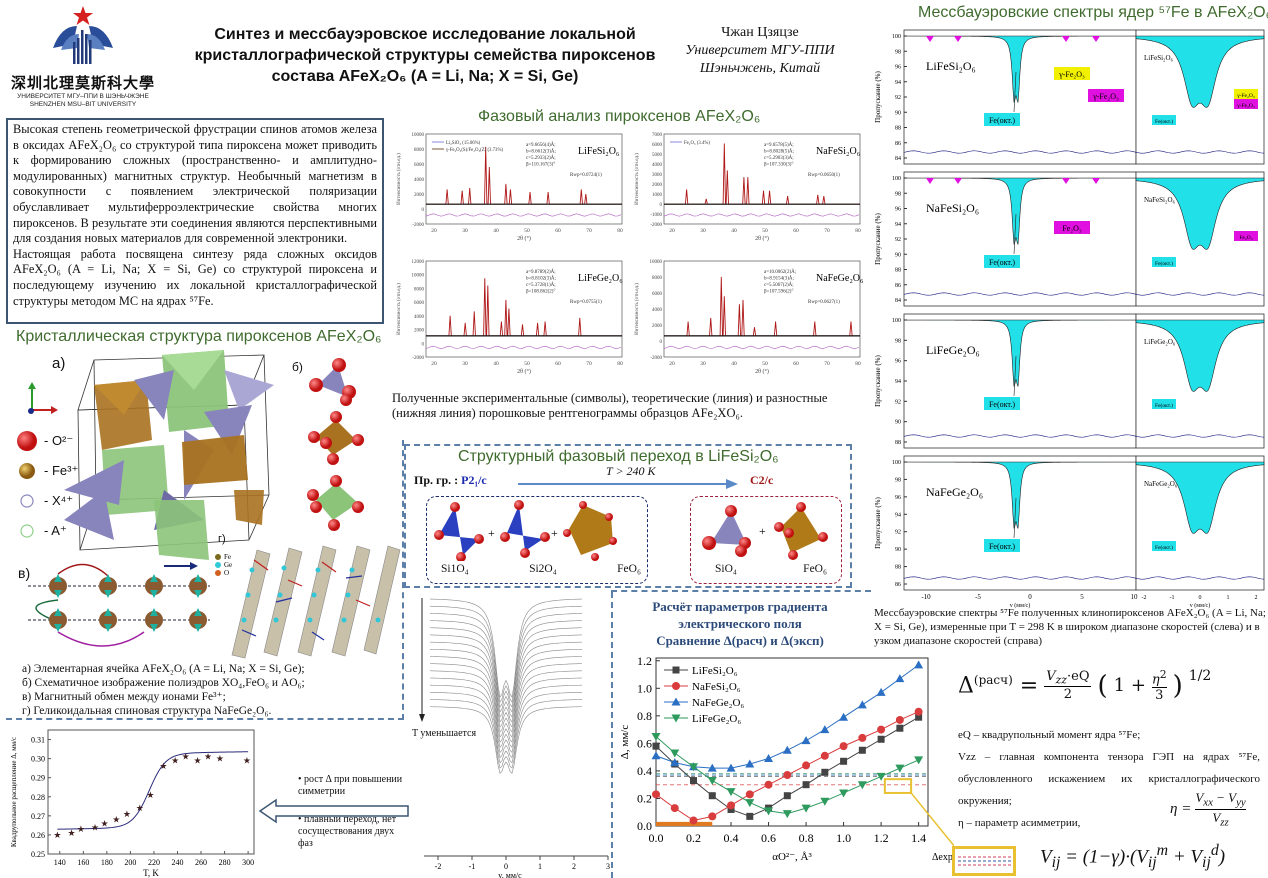 The height and width of the screenshot is (878, 1268). I want to click on lattice-parameter: β=108.862(2)°, so click(540, 292).